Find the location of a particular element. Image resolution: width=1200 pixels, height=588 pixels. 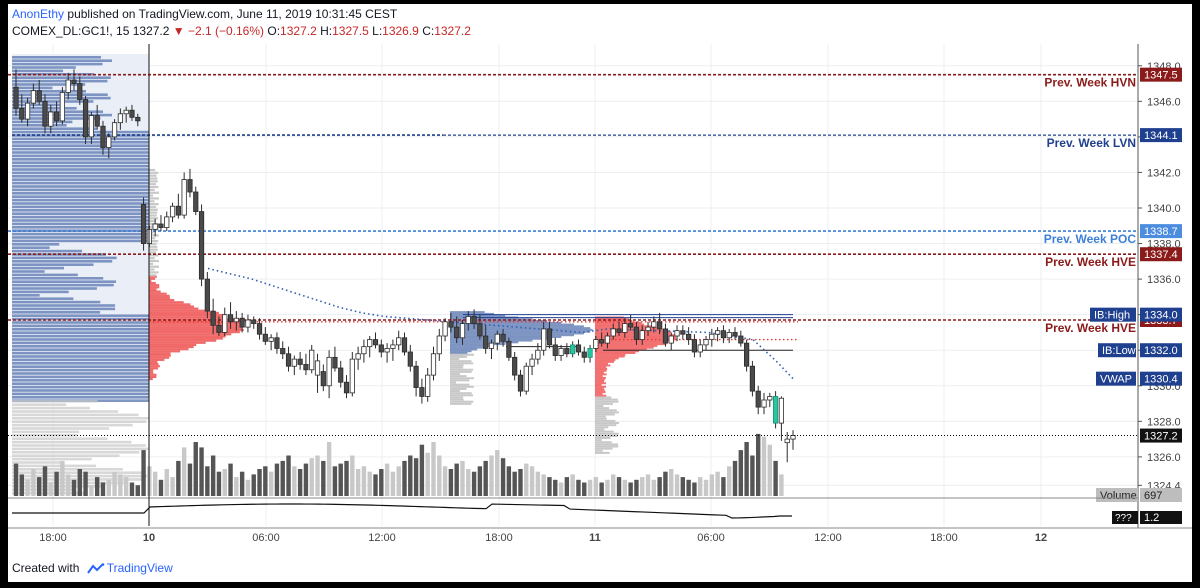

time-tick-label: 11 is located at coordinates (595, 538).